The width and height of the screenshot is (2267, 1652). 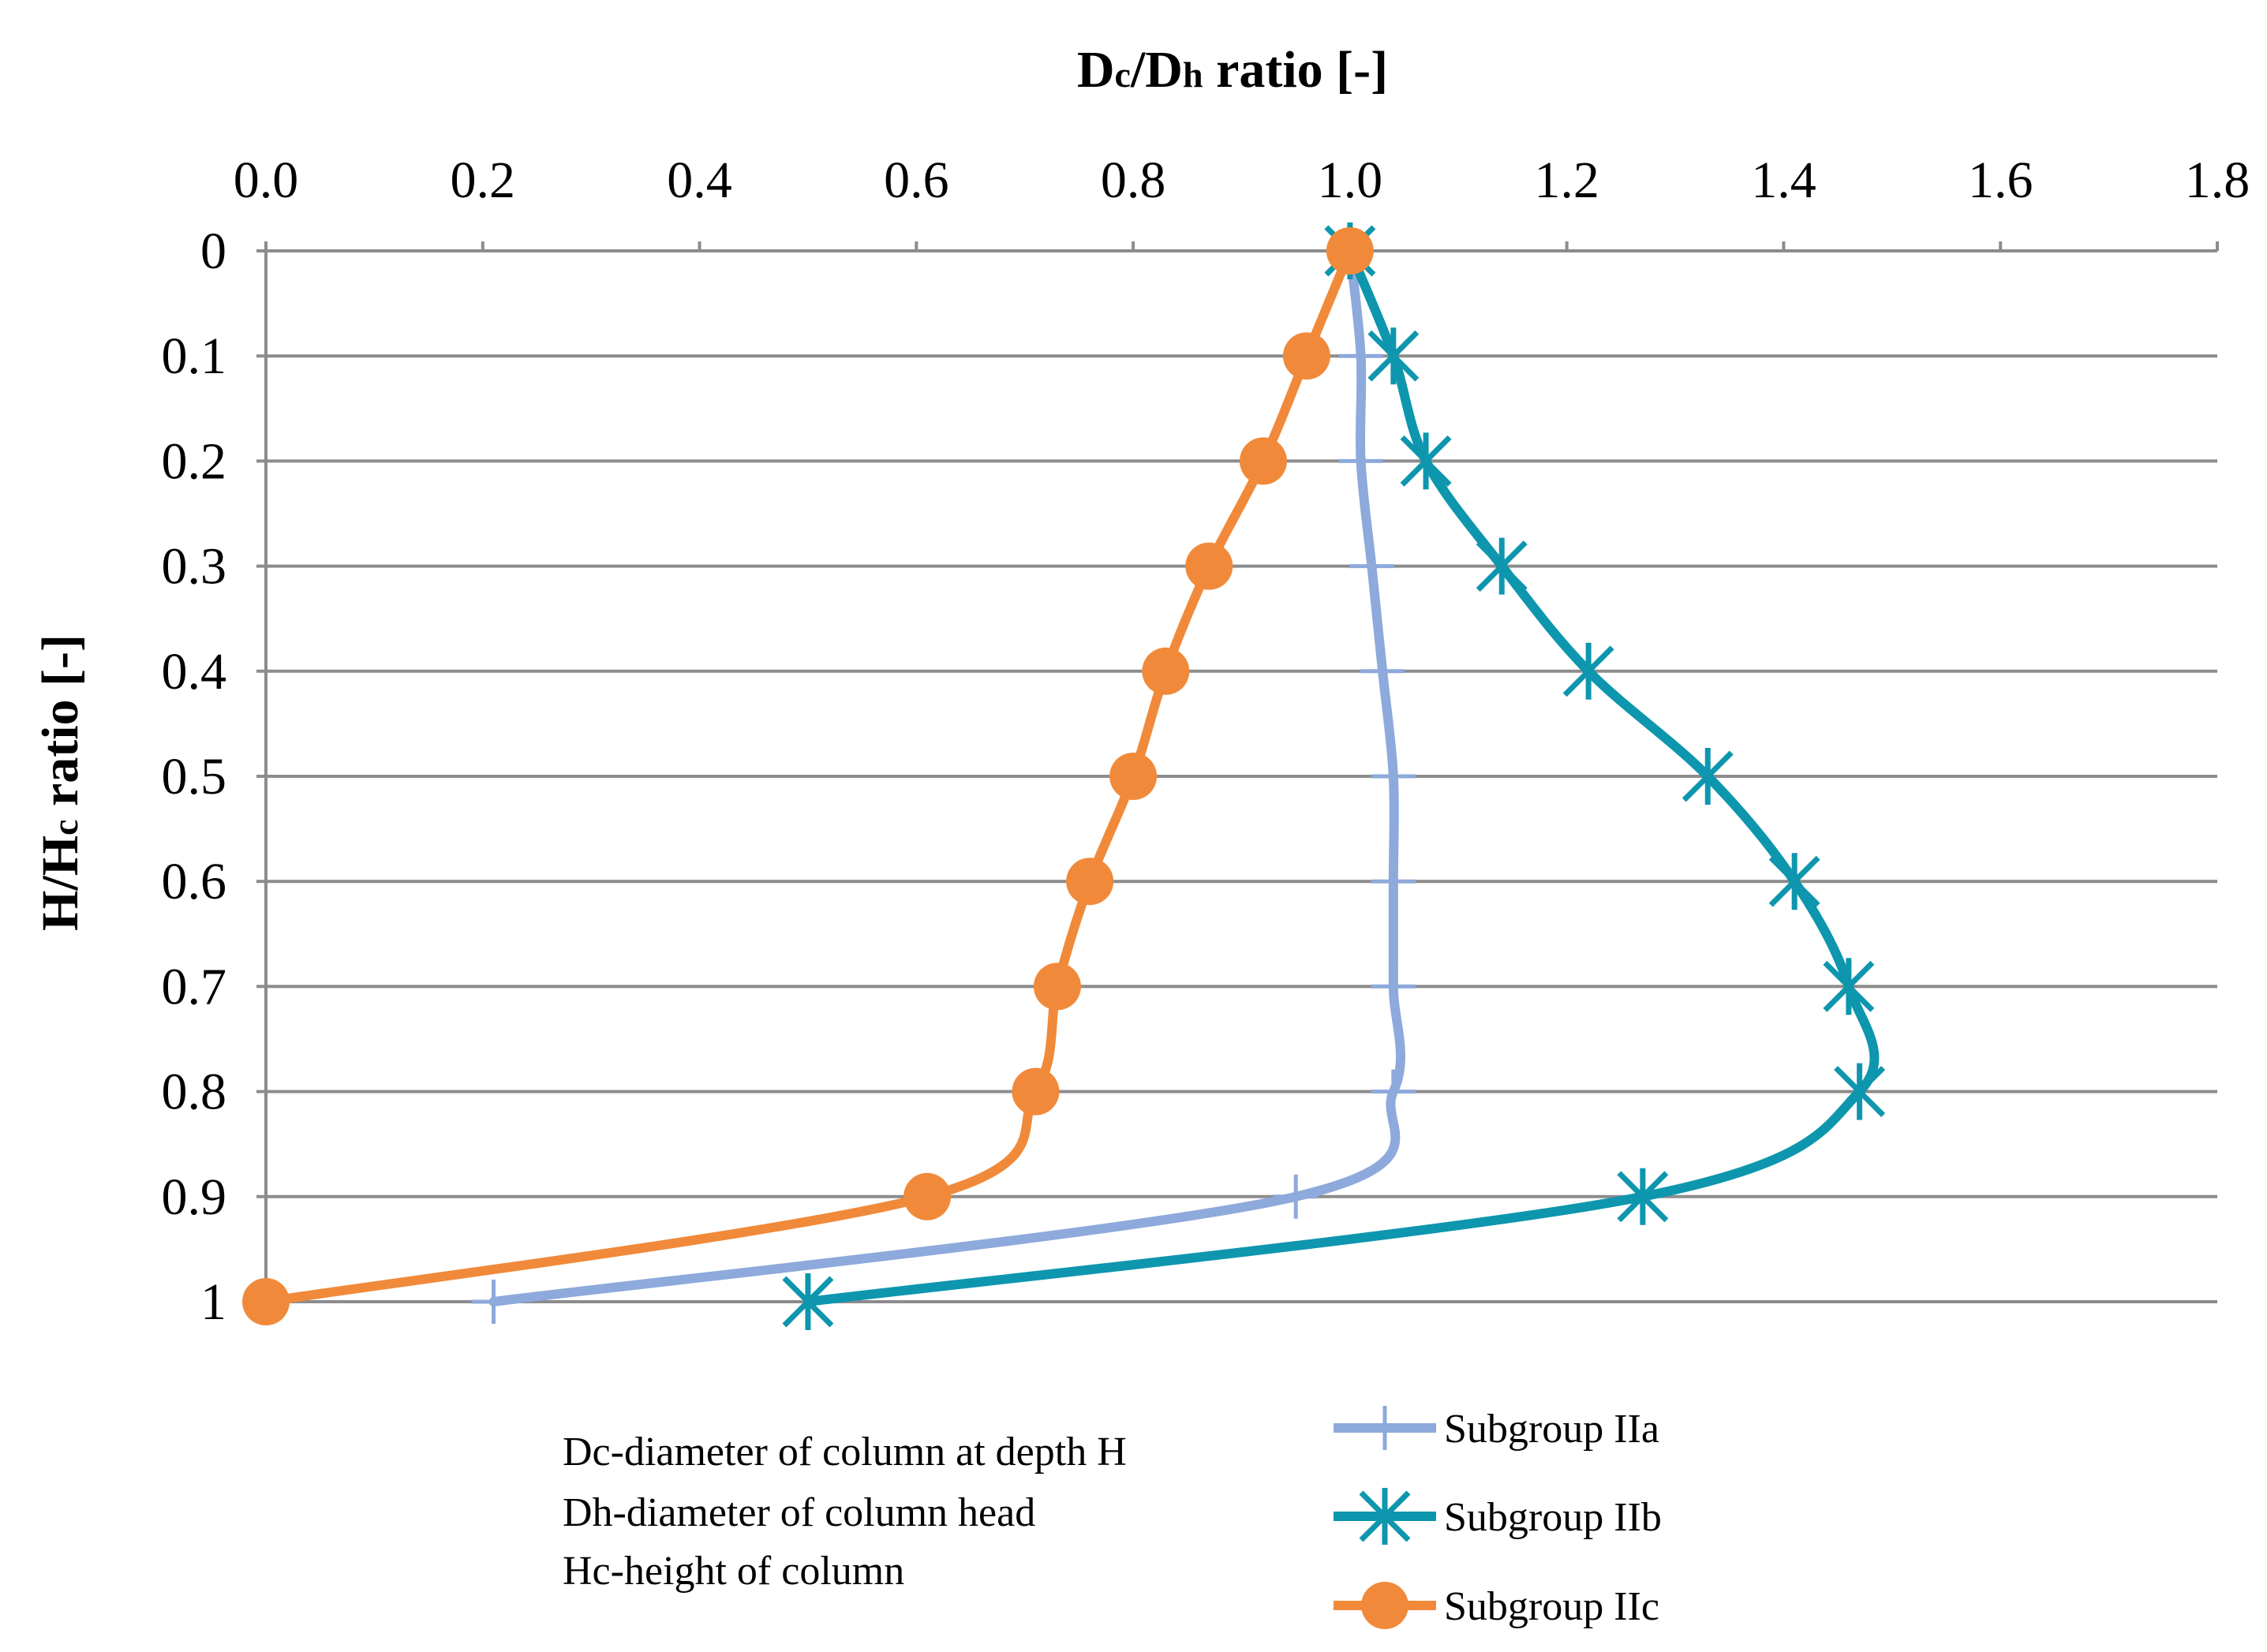 What do you see at coordinates (194, 986) in the screenshot?
I see `y-tick-label: 0.7` at bounding box center [194, 986].